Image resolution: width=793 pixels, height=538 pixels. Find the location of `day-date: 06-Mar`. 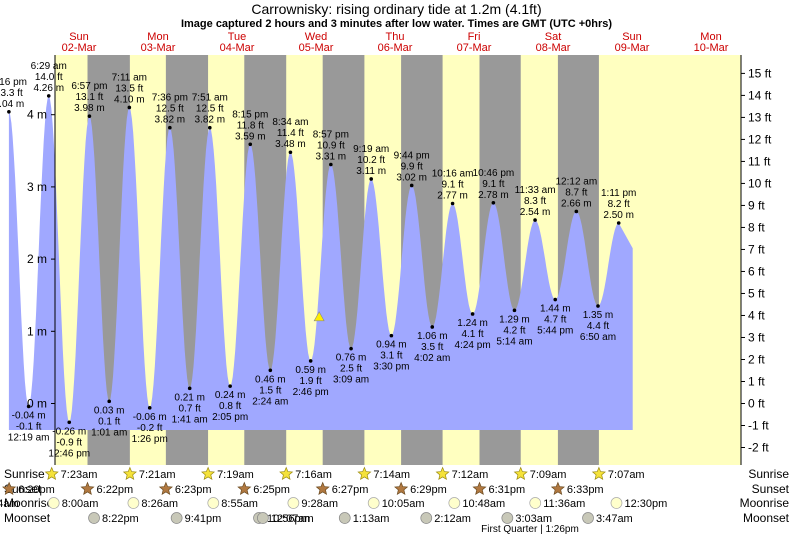

day-date: 06-Mar is located at coordinates (395, 48).